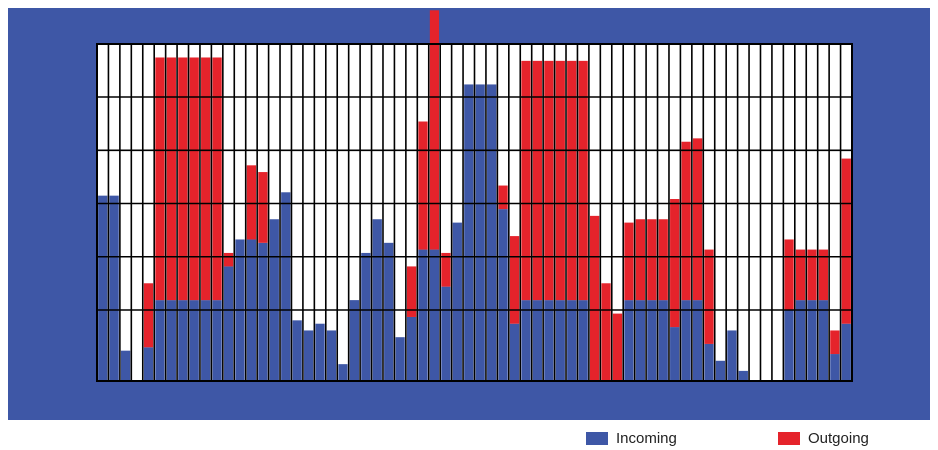 Image resolution: width=938 pixels, height=450 pixels. Describe the element at coordinates (838, 438) in the screenshot. I see `legend-outgoing-label: Outgoing` at that location.